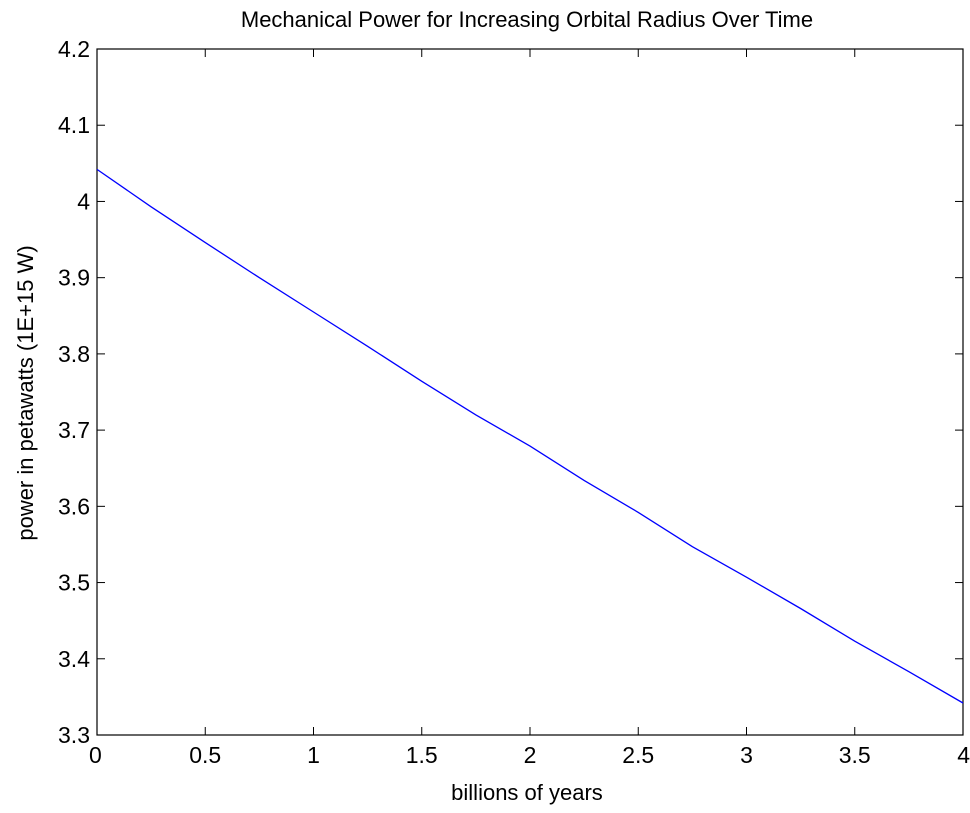 The image size is (970, 813). I want to click on y-tick-label: 3.7, so click(74, 430).